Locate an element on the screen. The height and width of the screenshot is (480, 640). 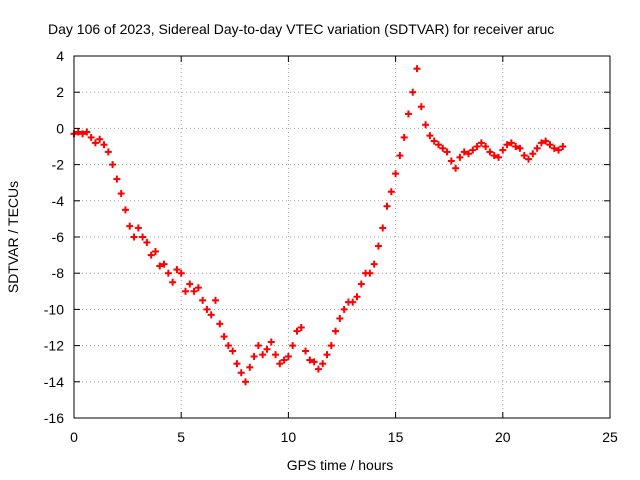
y-tick-label: -8 is located at coordinates (58, 273).